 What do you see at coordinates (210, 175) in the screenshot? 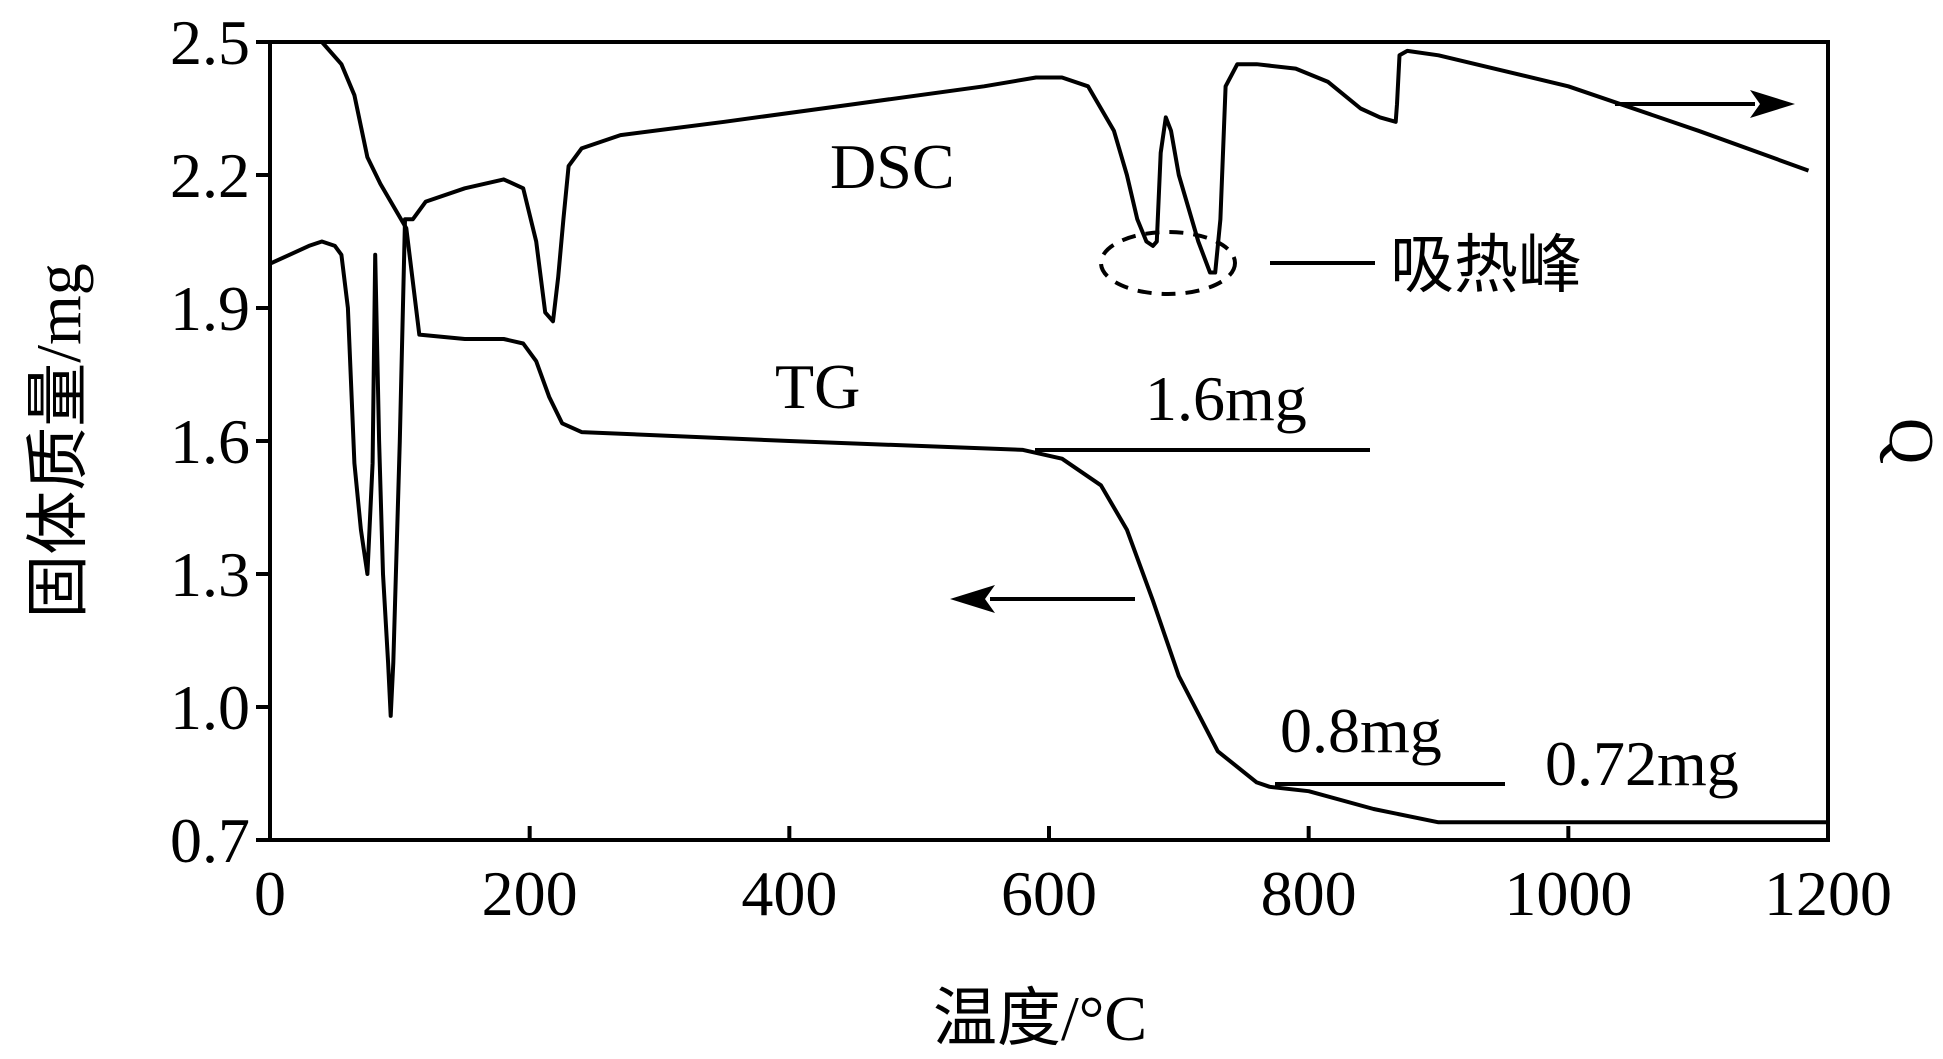
I see `y-tick-label: 2.2` at bounding box center [210, 175].